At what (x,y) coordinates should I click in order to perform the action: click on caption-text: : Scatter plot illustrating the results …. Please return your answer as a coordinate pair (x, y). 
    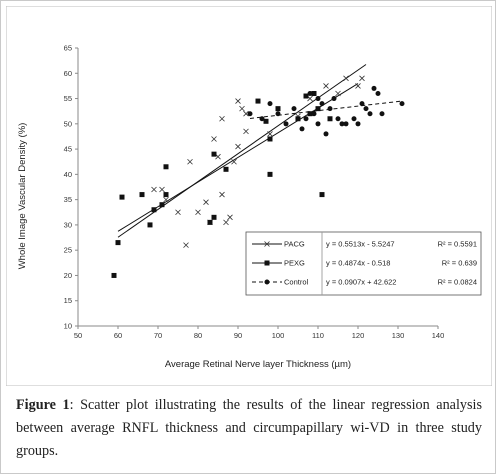
    Looking at the image, I should click on (249, 428).